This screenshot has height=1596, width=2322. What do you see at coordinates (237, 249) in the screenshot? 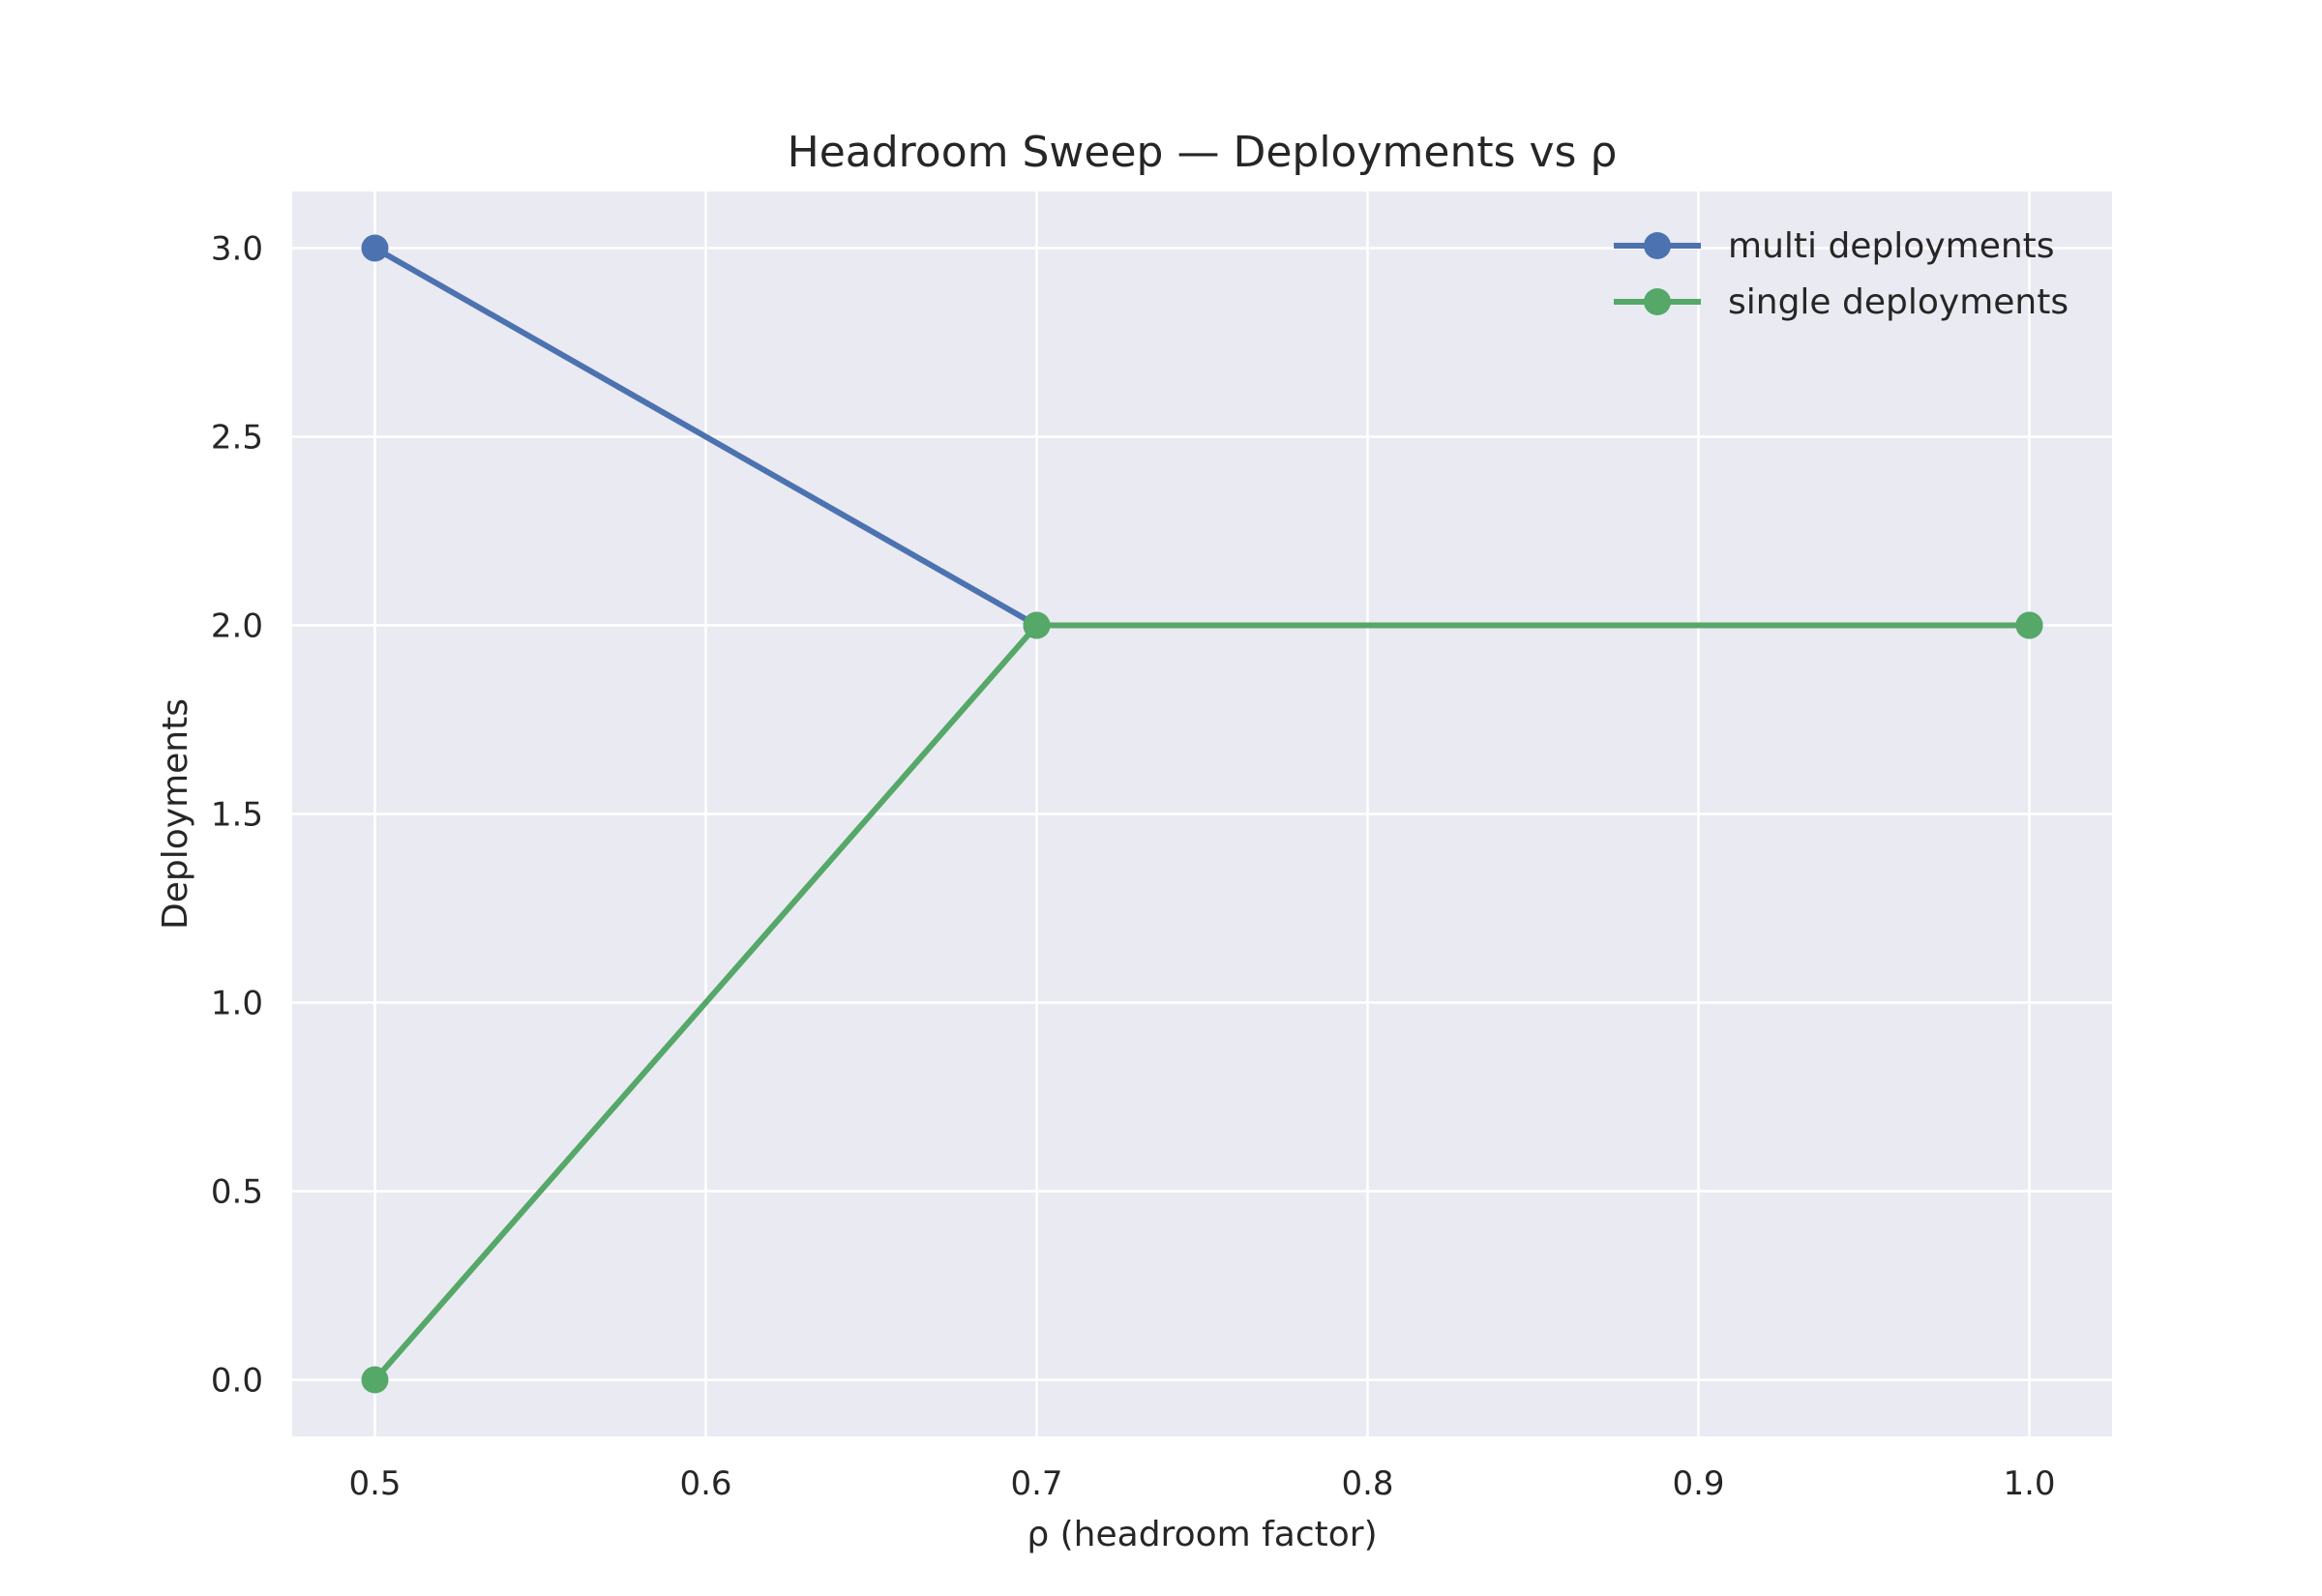
I see `y-tick-label: 3.0` at bounding box center [237, 249].